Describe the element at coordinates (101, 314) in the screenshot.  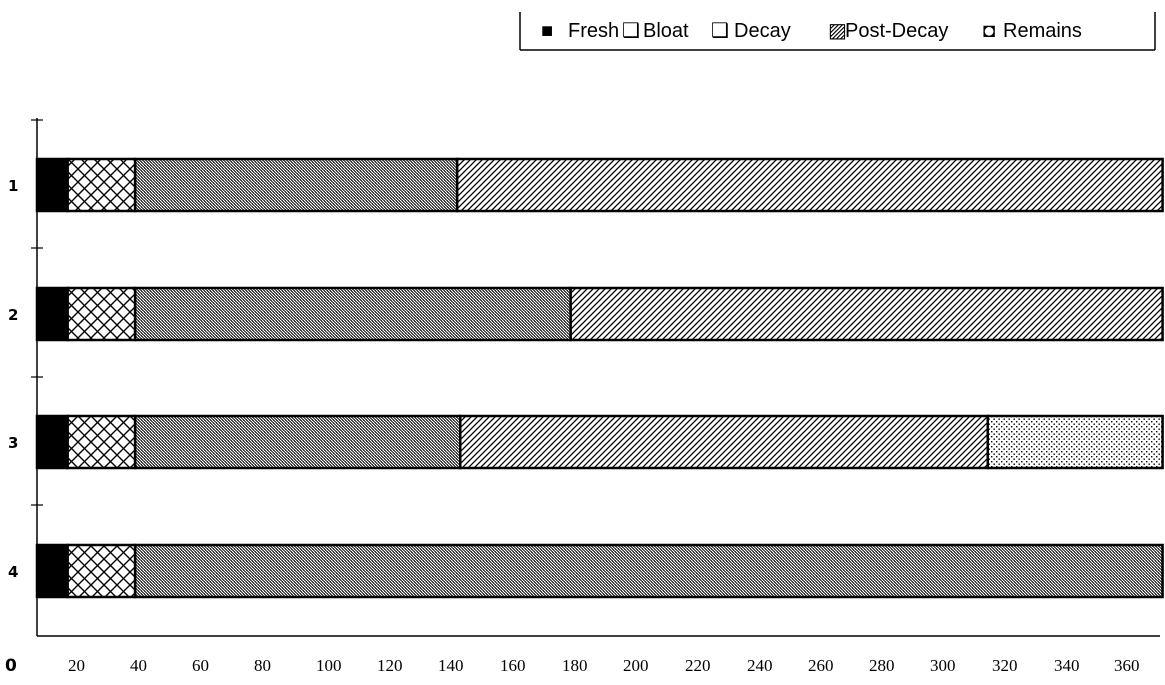
I see `bar-2-bloat` at that location.